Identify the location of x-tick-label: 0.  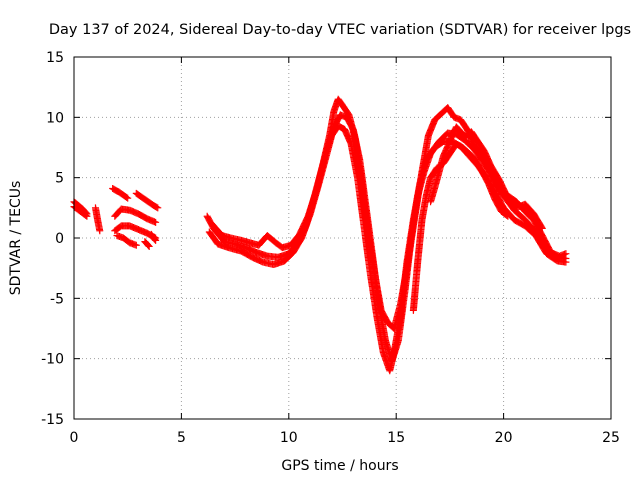
(74, 438).